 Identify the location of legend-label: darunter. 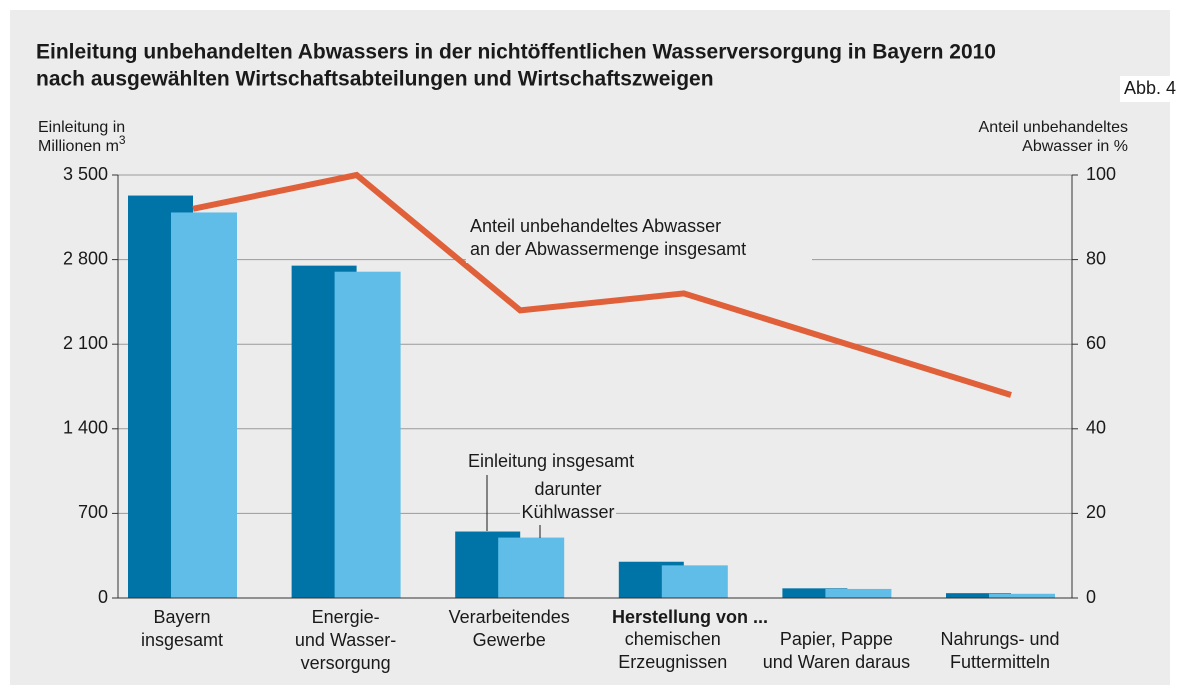
(567, 489).